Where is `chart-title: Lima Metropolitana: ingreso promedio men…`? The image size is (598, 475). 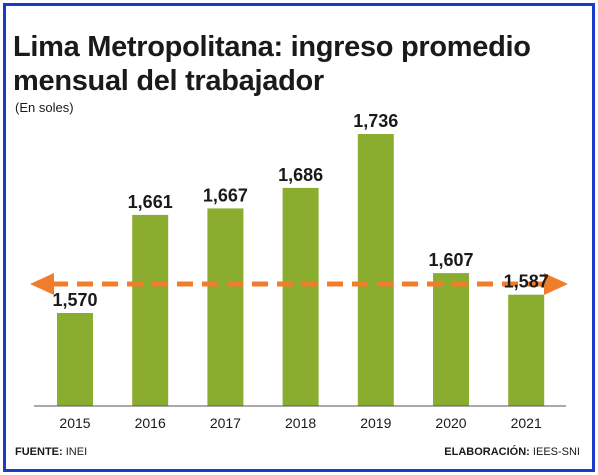
chart-title: Lima Metropolitana: ingreso promedio men… is located at coordinates (272, 64).